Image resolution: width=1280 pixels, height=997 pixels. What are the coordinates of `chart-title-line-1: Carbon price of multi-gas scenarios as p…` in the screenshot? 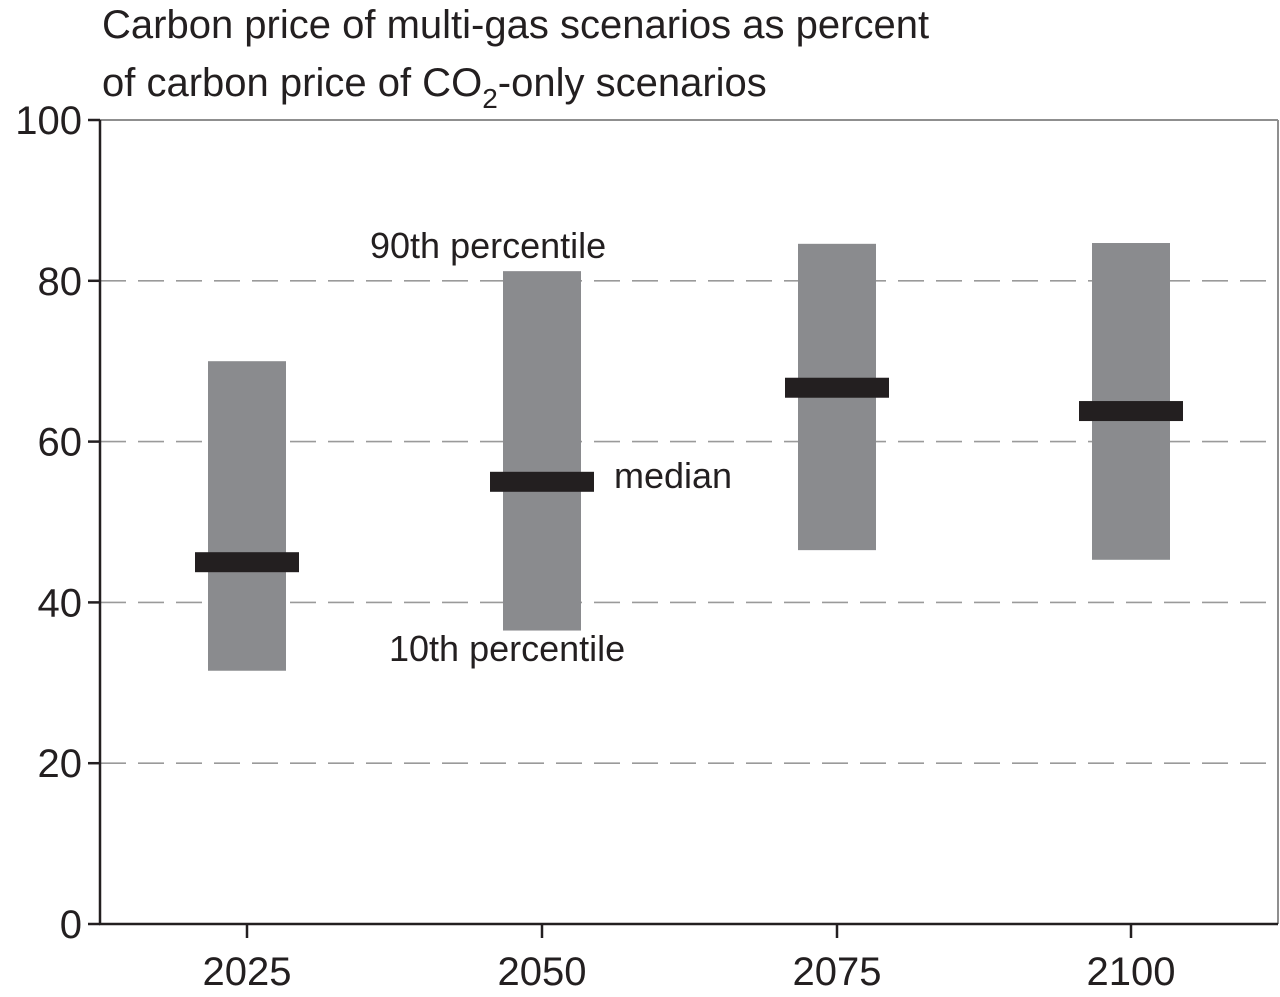 It's located at (515, 25).